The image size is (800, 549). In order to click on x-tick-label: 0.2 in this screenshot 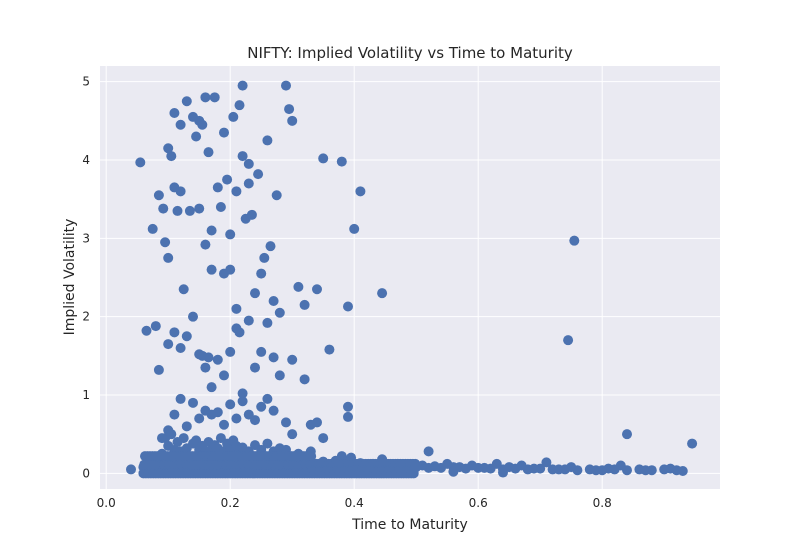, I will do `click(230, 503)`.